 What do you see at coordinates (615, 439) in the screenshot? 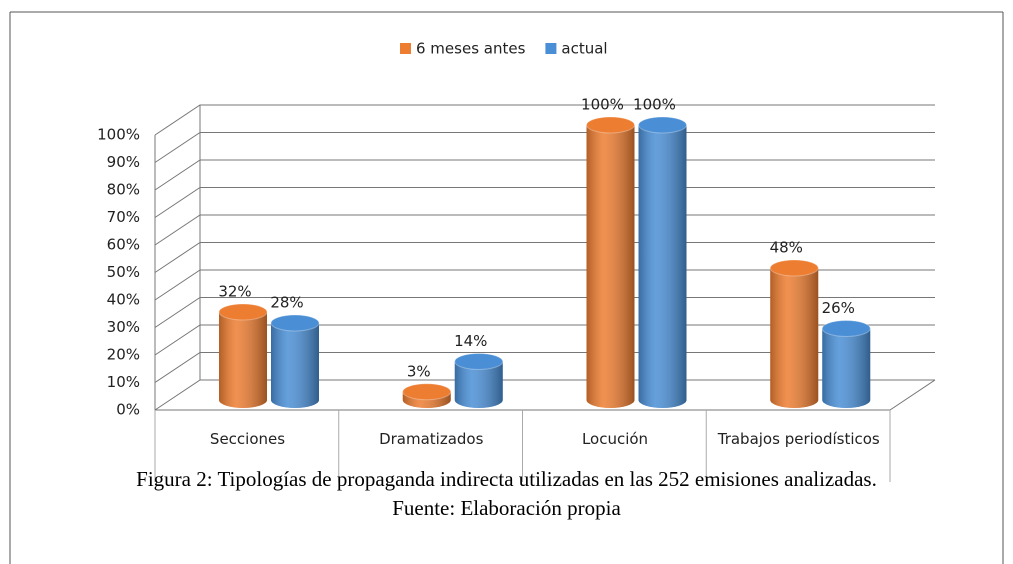
I see `x-tick-label: Locución` at bounding box center [615, 439].